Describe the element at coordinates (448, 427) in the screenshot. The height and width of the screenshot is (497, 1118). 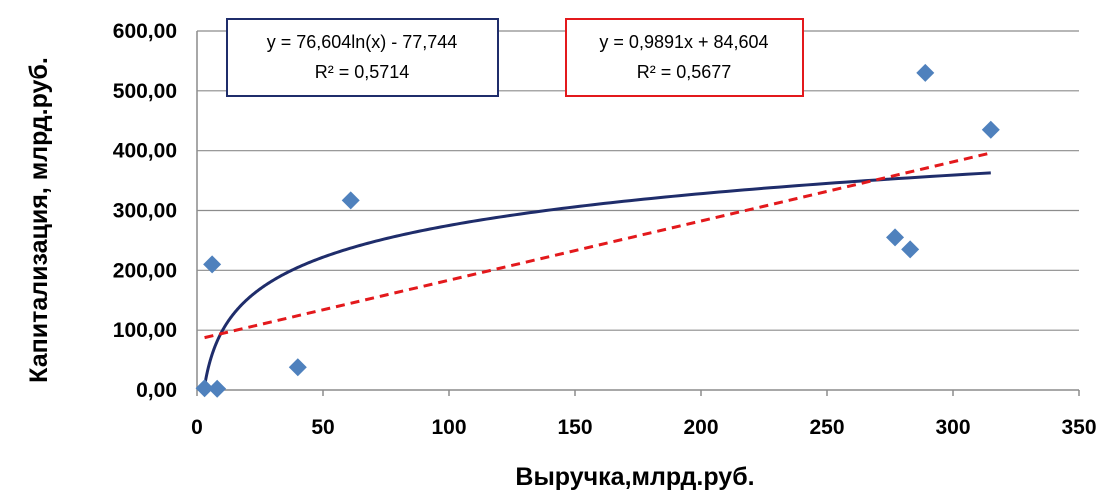
I see `x-tick-label: 100` at that location.